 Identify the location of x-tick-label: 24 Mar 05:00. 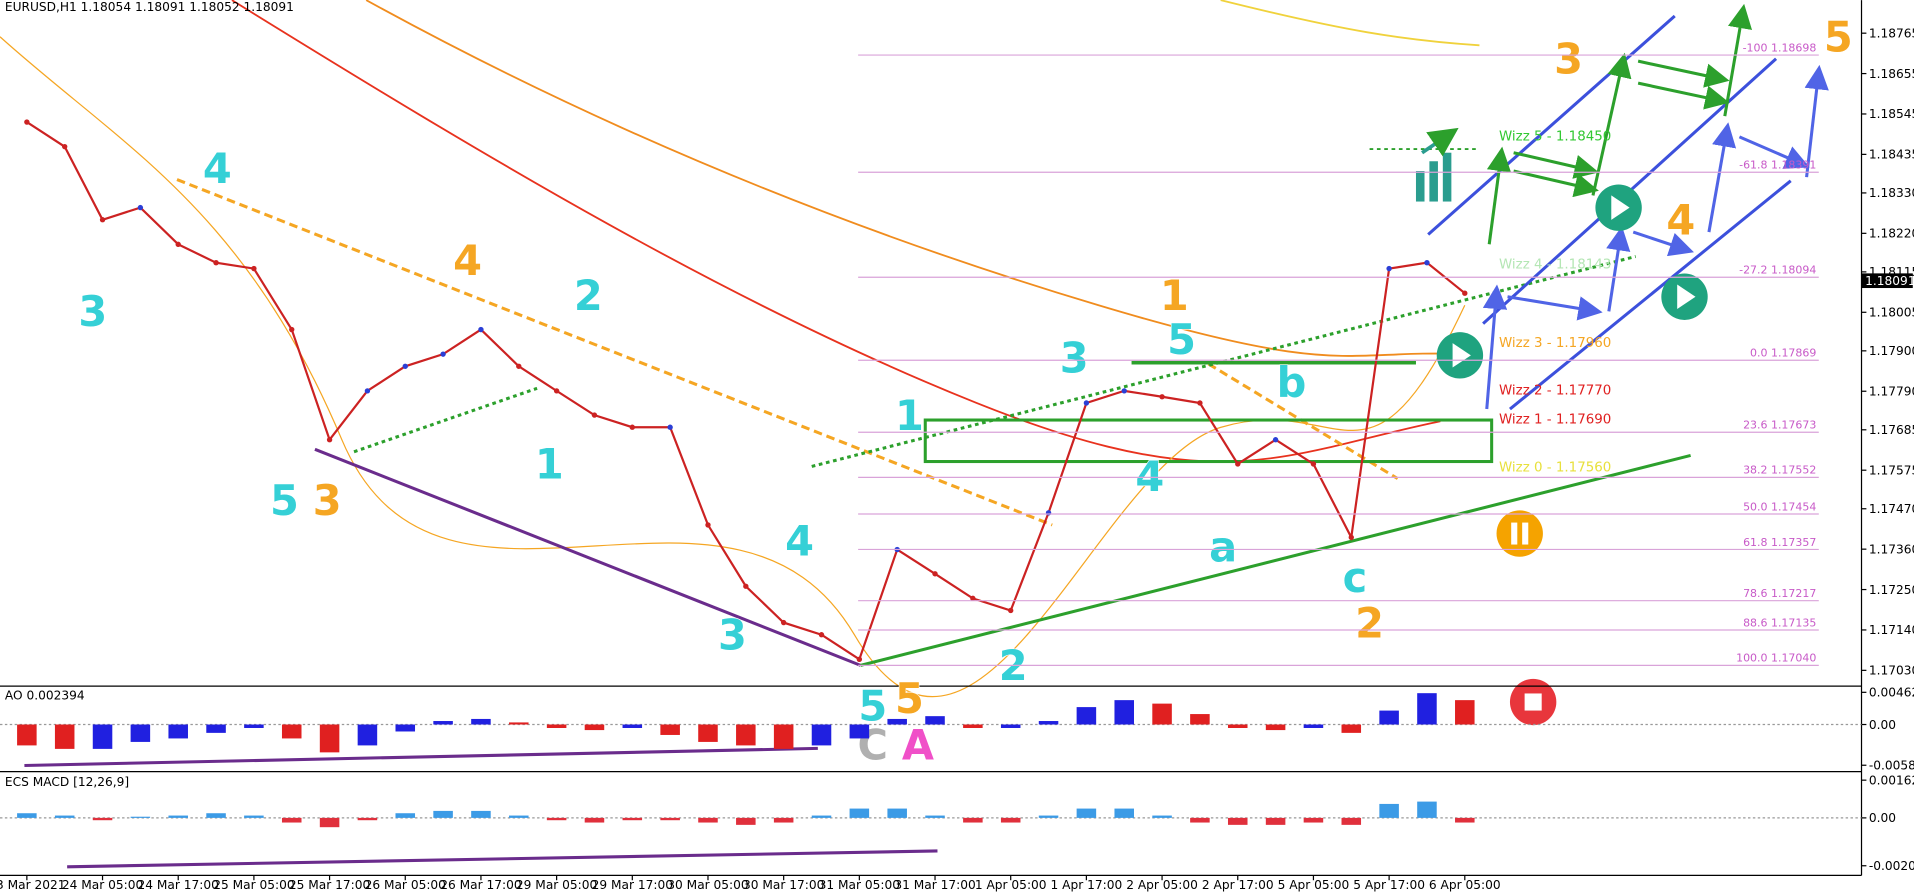
(102, 885).